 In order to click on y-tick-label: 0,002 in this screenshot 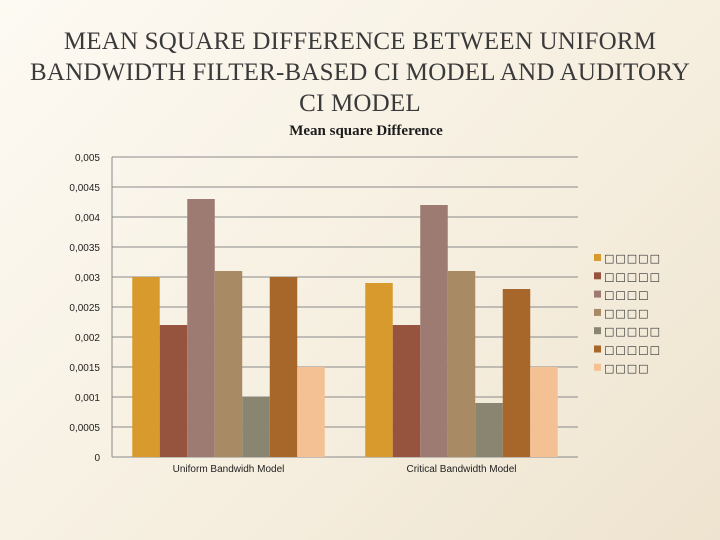, I will do `click(87, 338)`.